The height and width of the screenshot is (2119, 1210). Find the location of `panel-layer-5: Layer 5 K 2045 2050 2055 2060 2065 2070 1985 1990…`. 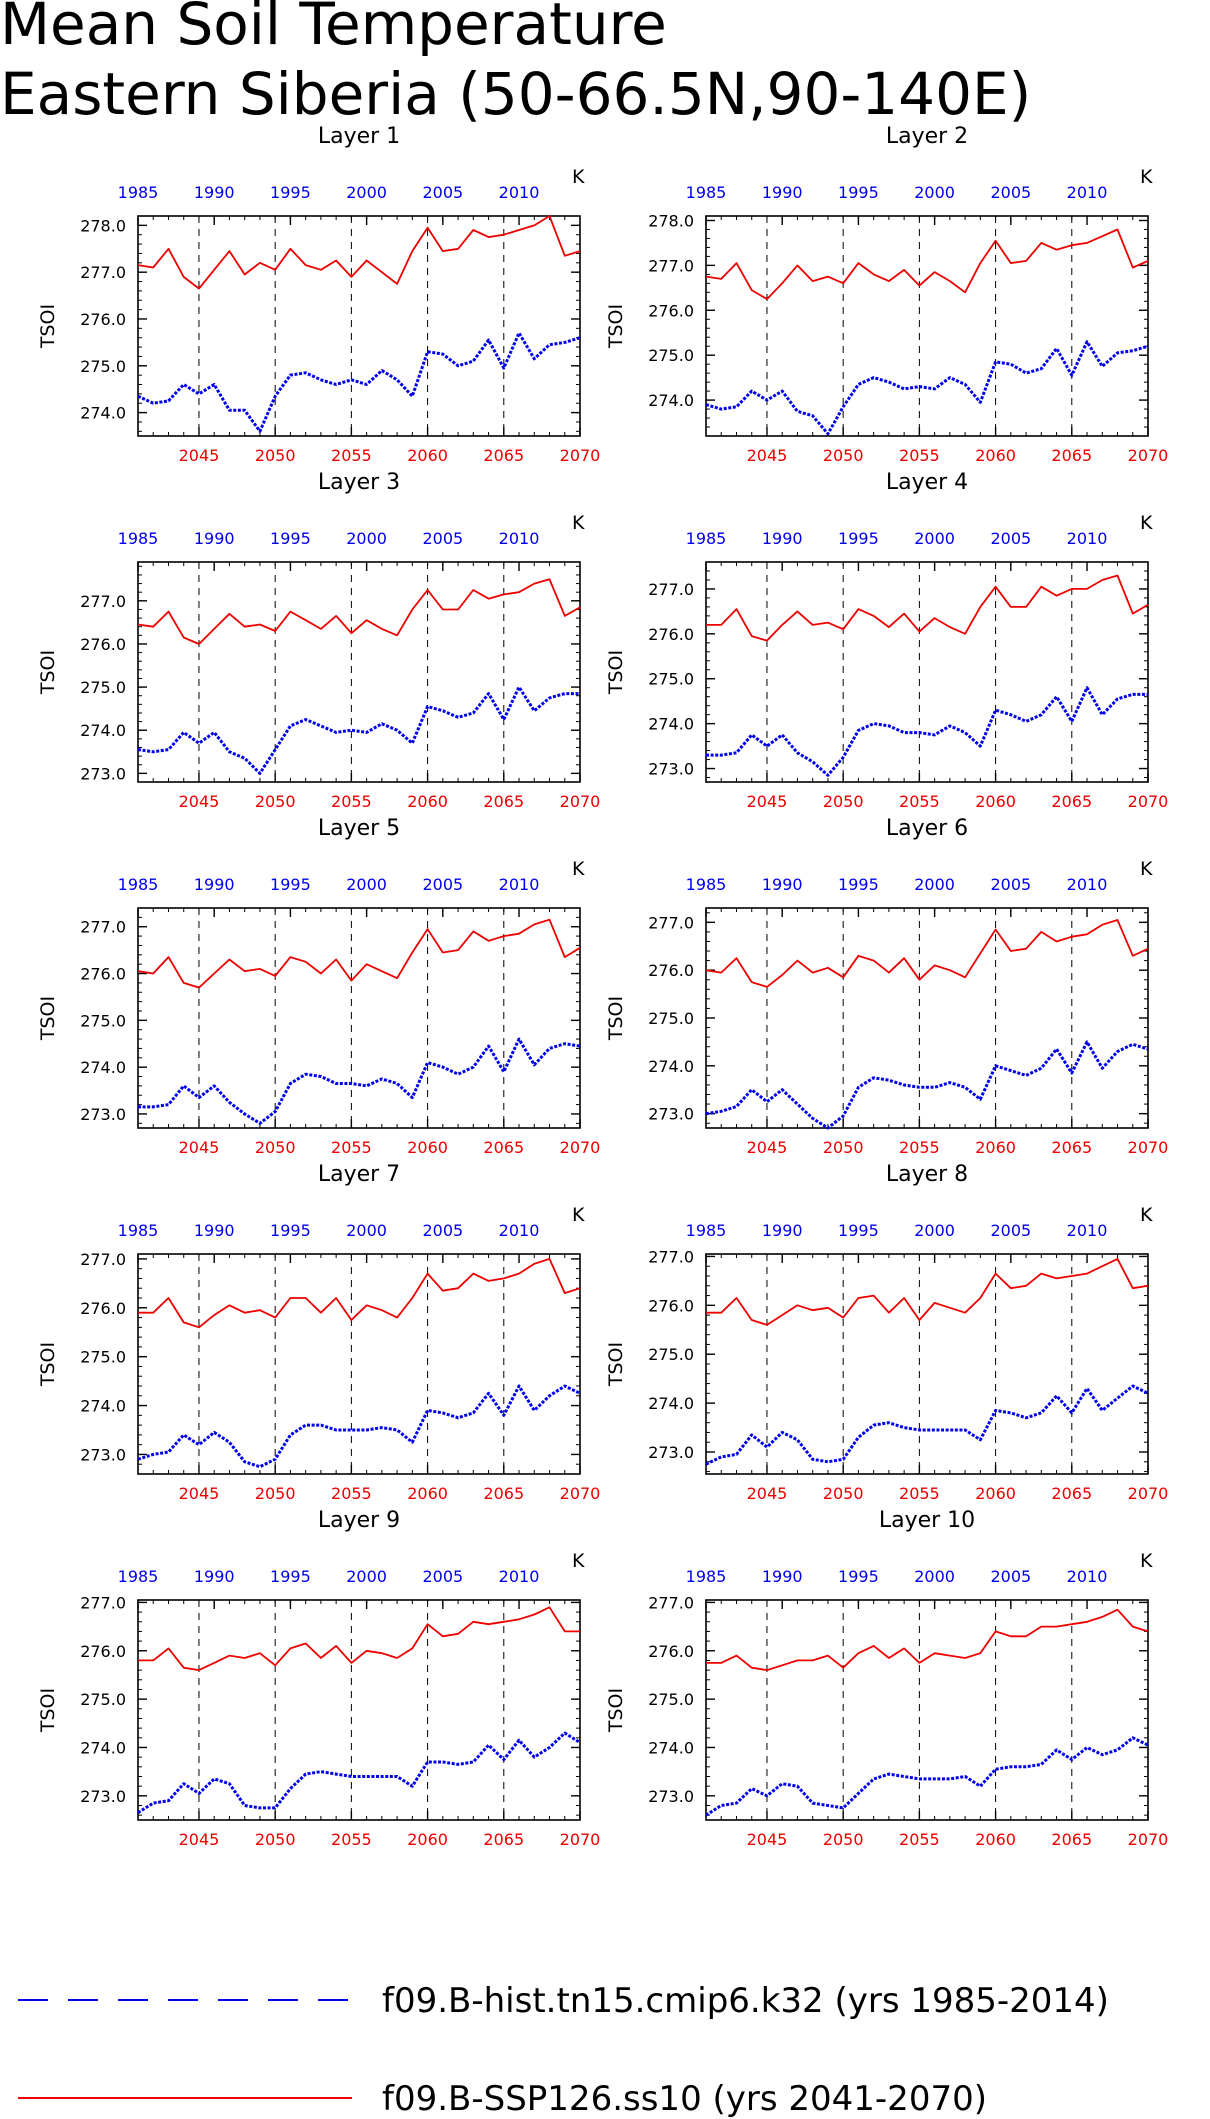

panel-layer-5: Layer 5 K 2045 2050 2055 2060 2065 2070 1985 1990… is located at coordinates (318, 986).